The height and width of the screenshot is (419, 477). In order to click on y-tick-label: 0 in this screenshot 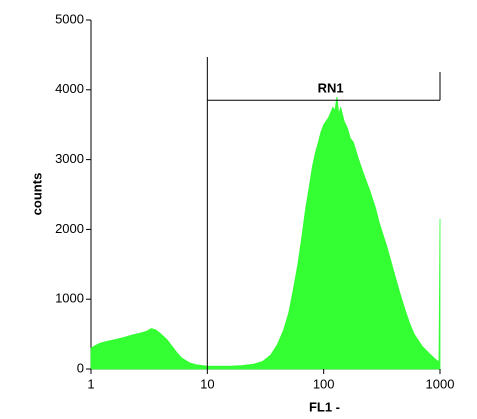, I will do `click(80, 367)`.